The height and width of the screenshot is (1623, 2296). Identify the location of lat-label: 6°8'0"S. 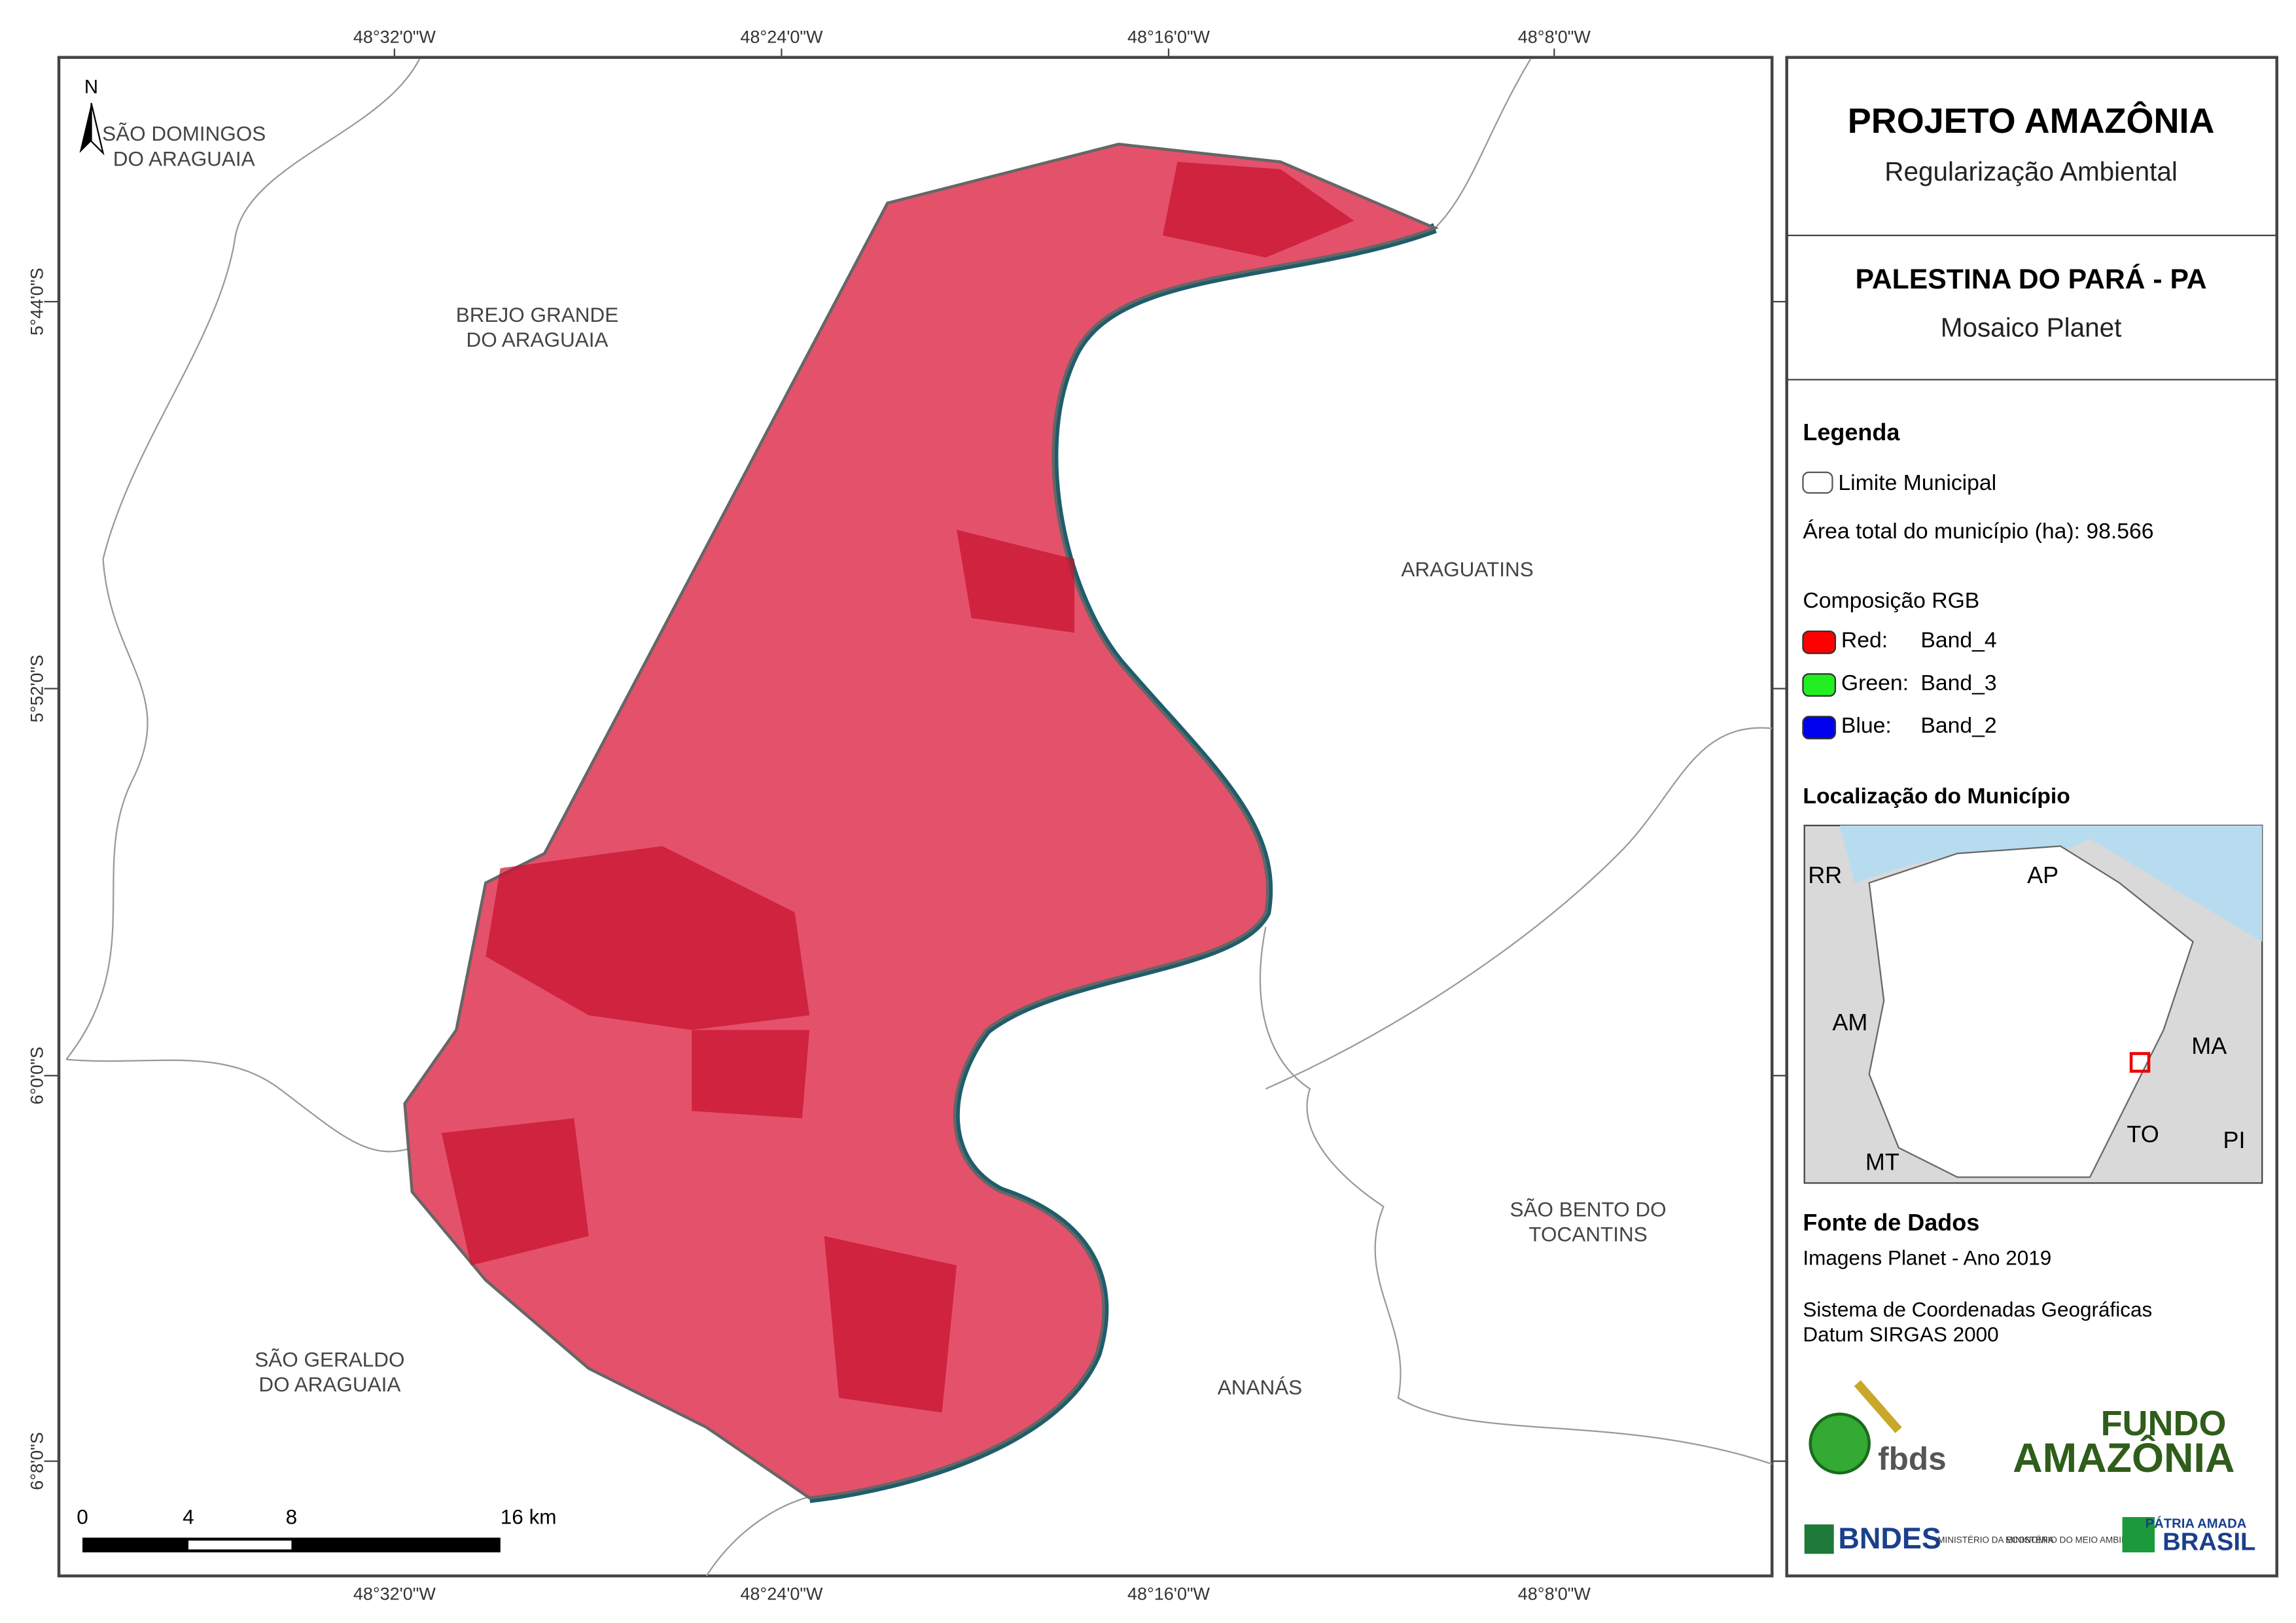
(37, 1461).